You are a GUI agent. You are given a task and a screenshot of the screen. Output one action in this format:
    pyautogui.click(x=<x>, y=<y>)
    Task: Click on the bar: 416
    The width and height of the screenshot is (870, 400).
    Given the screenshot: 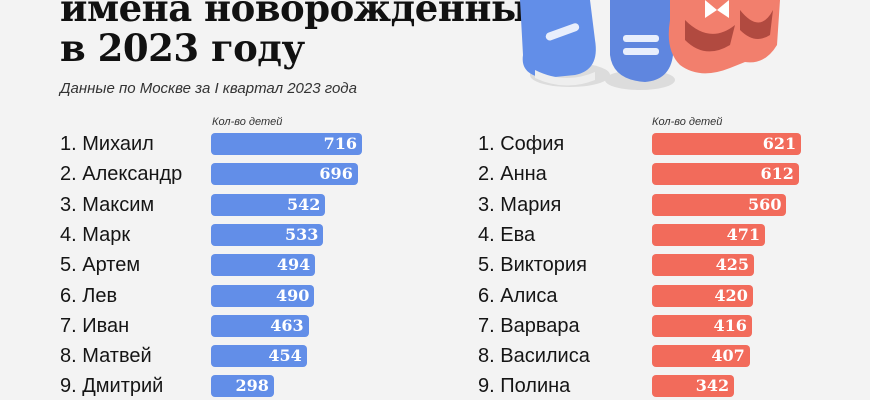 What is the action you would take?
    pyautogui.click(x=702, y=325)
    